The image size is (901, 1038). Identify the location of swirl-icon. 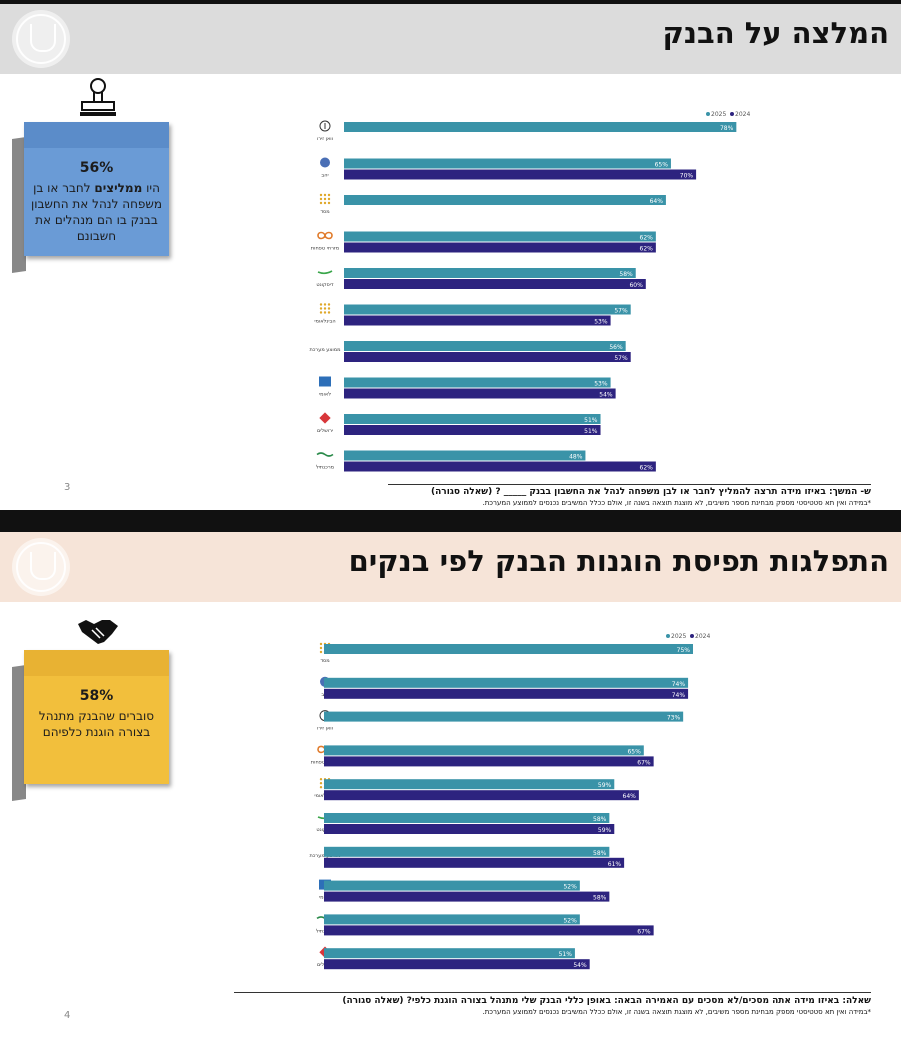
(325, 162).